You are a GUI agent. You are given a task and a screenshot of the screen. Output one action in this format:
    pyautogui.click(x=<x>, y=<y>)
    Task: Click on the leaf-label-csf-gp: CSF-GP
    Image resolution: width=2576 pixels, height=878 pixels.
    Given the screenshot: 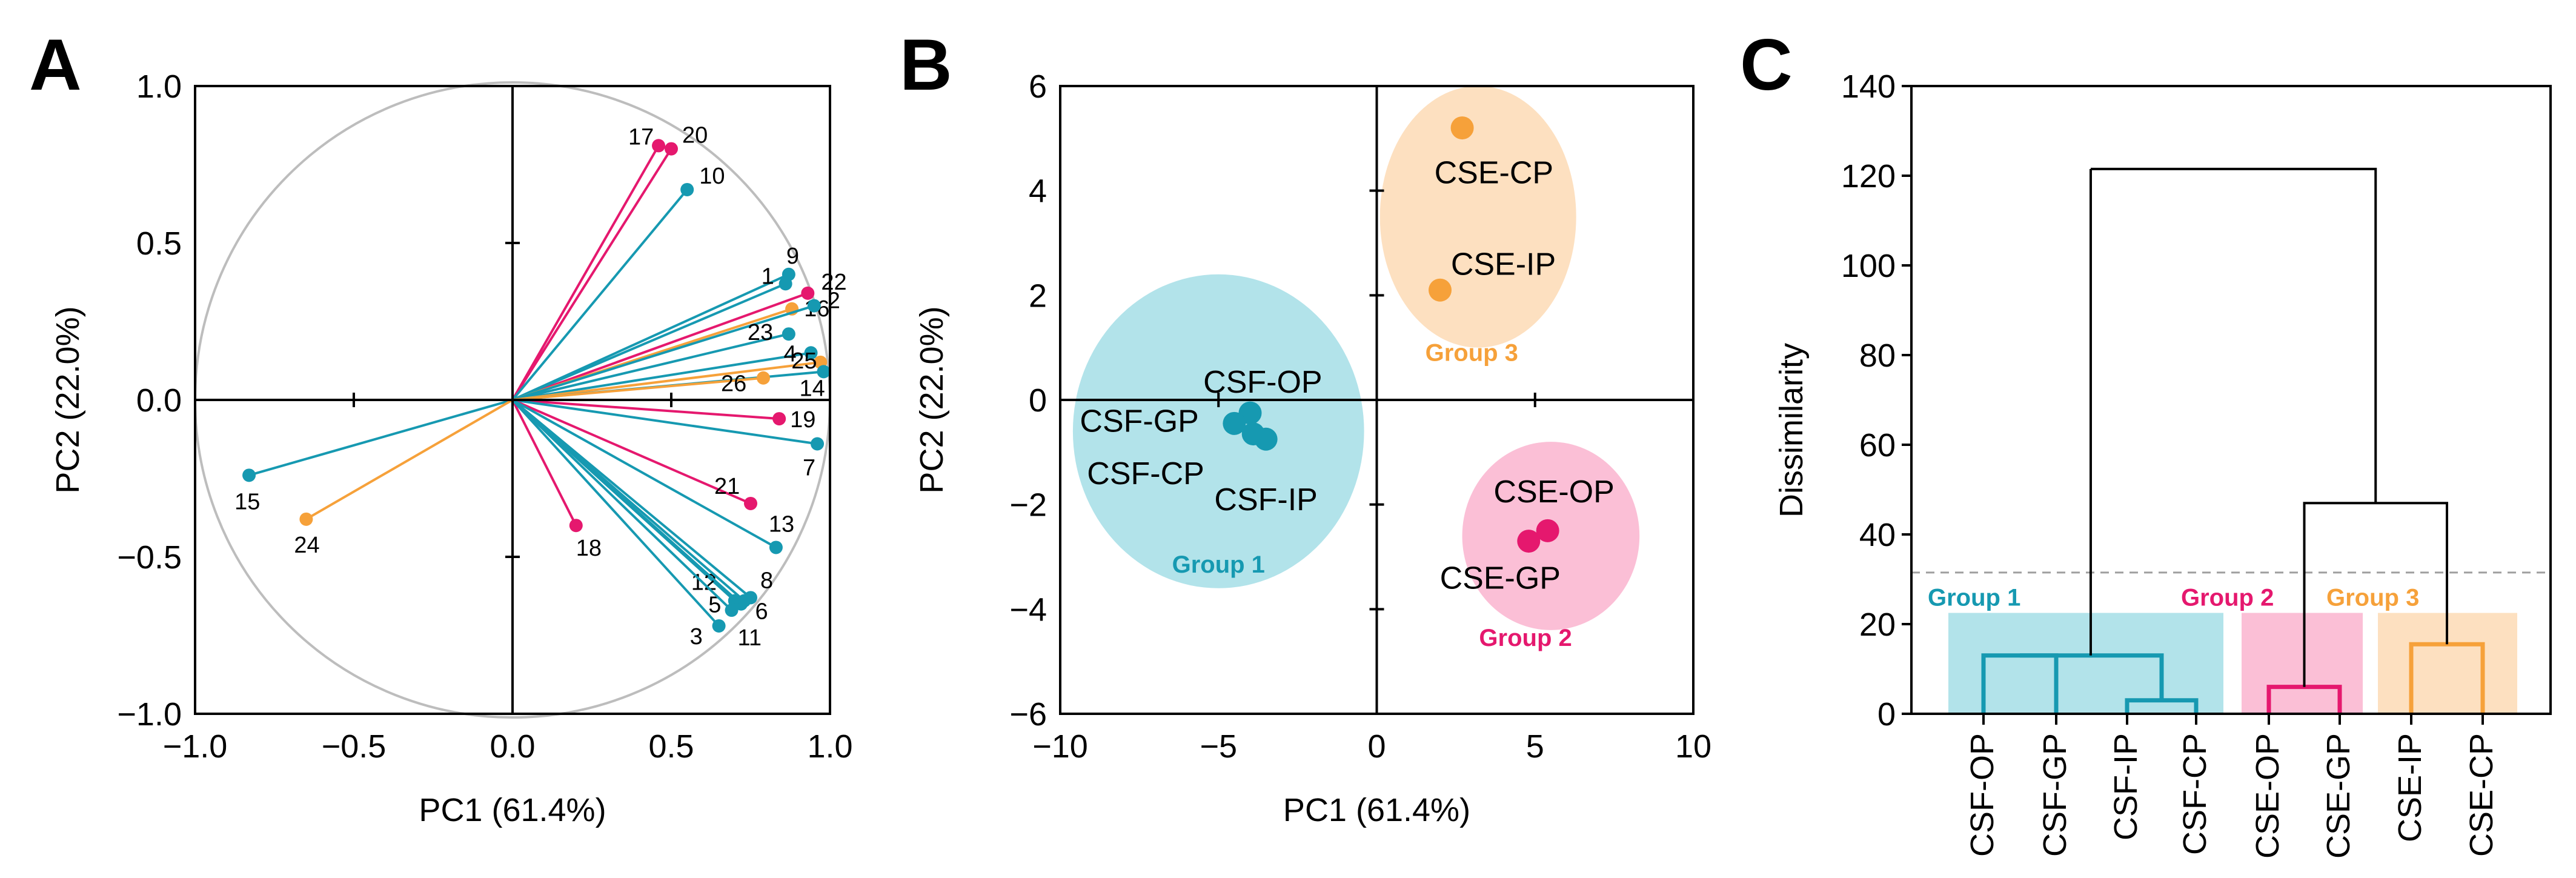 What is the action you would take?
    pyautogui.click(x=2055, y=795)
    